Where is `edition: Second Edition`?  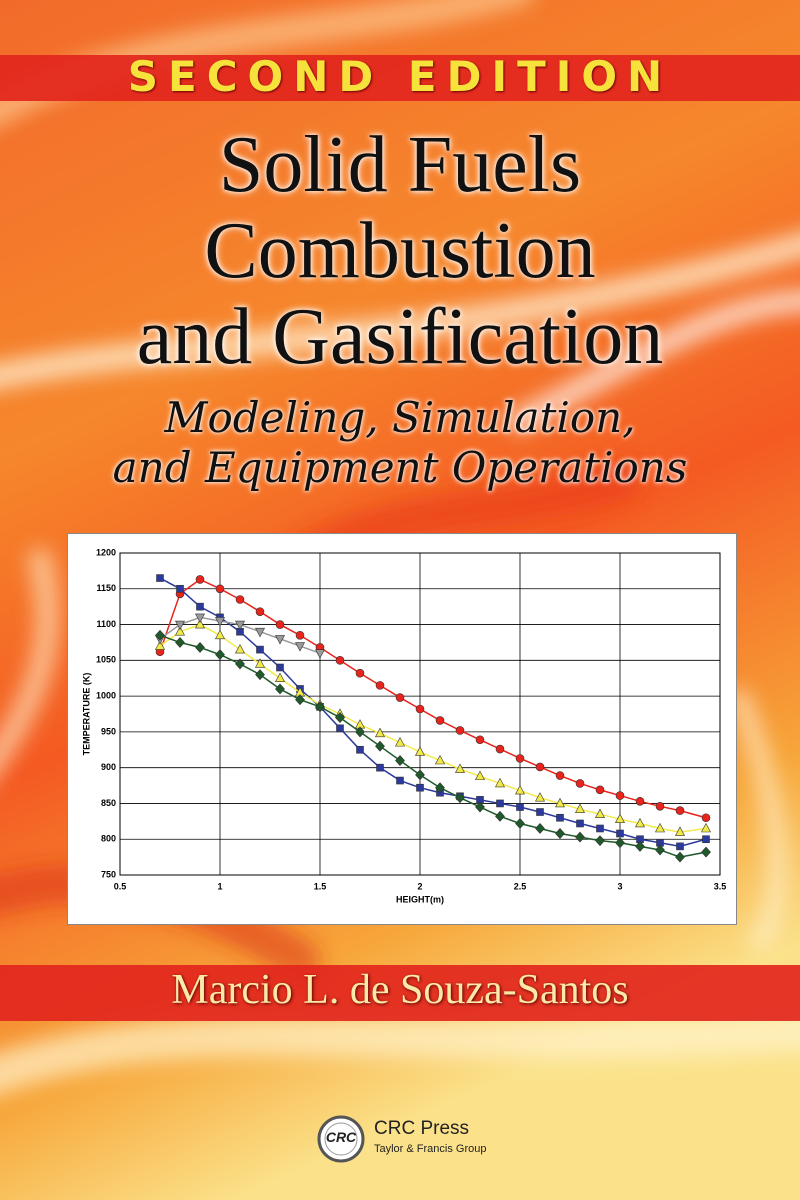 edition: Second Edition is located at coordinates (400, 76).